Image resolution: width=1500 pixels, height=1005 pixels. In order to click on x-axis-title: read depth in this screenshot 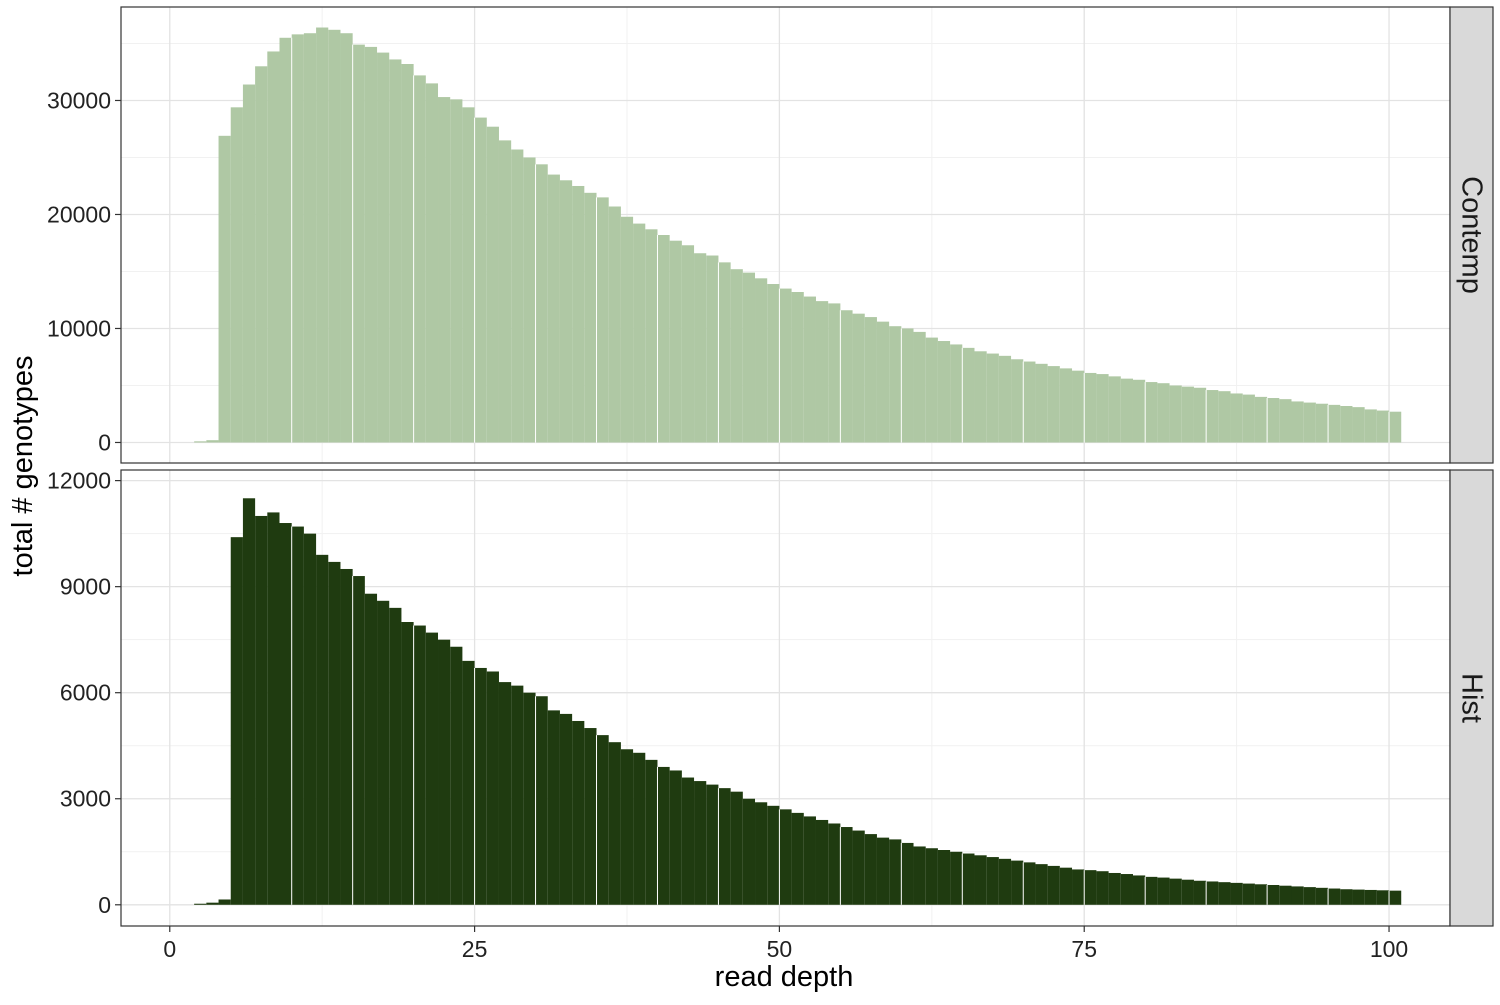, I will do `click(784, 977)`.